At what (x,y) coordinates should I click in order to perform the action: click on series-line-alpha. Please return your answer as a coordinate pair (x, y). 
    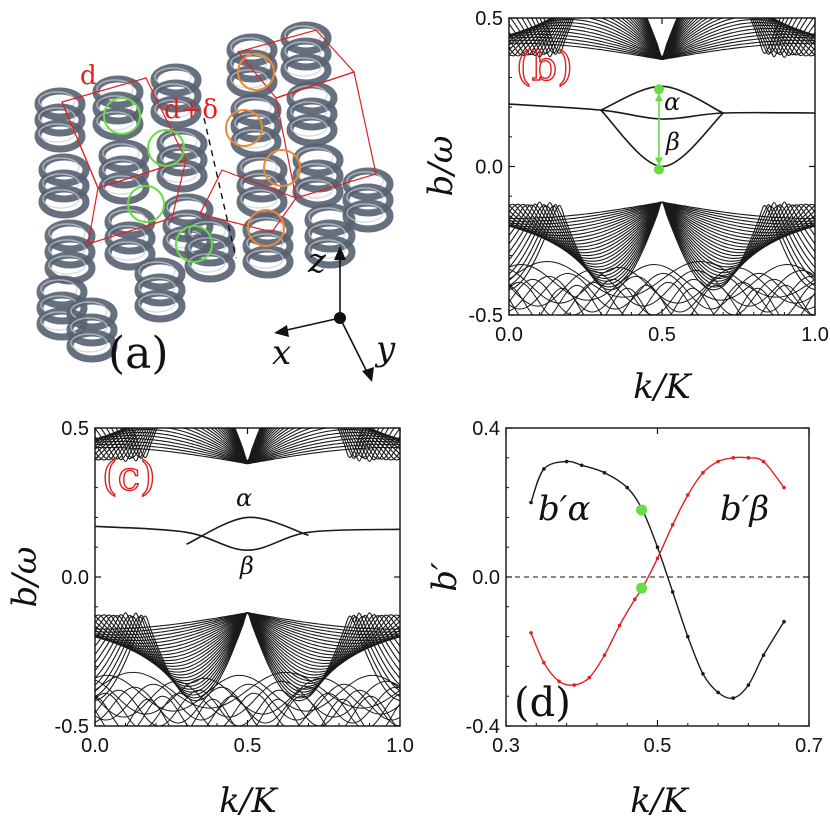
    Looking at the image, I should click on (657, 580).